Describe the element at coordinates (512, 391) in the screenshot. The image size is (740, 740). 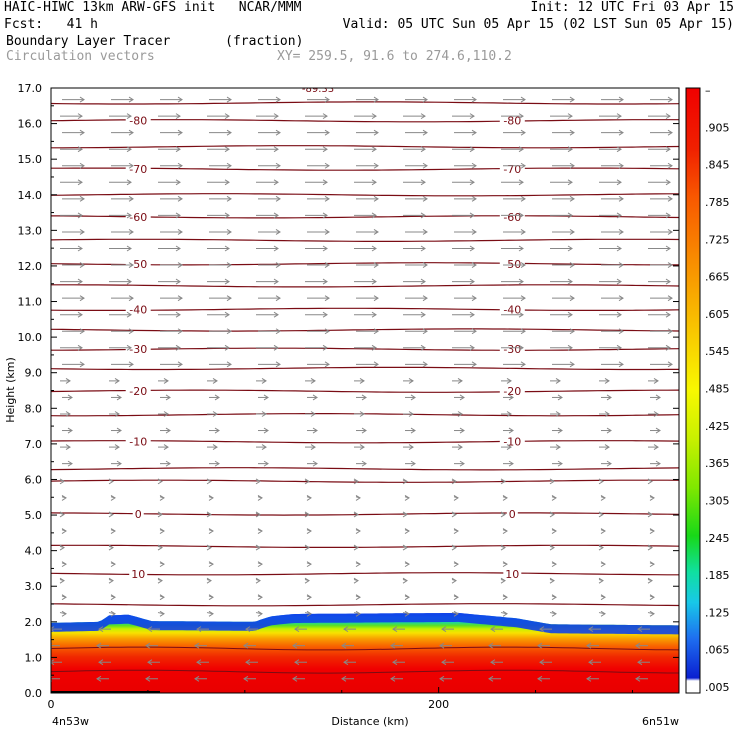
I see `isotherm-label: -20` at that location.